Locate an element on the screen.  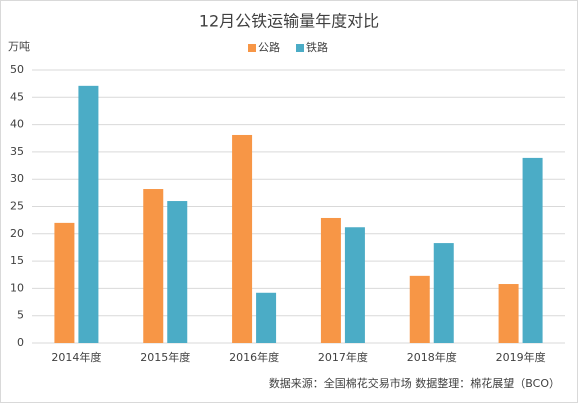
y-tick-label: 45 is located at coordinates (17, 96).